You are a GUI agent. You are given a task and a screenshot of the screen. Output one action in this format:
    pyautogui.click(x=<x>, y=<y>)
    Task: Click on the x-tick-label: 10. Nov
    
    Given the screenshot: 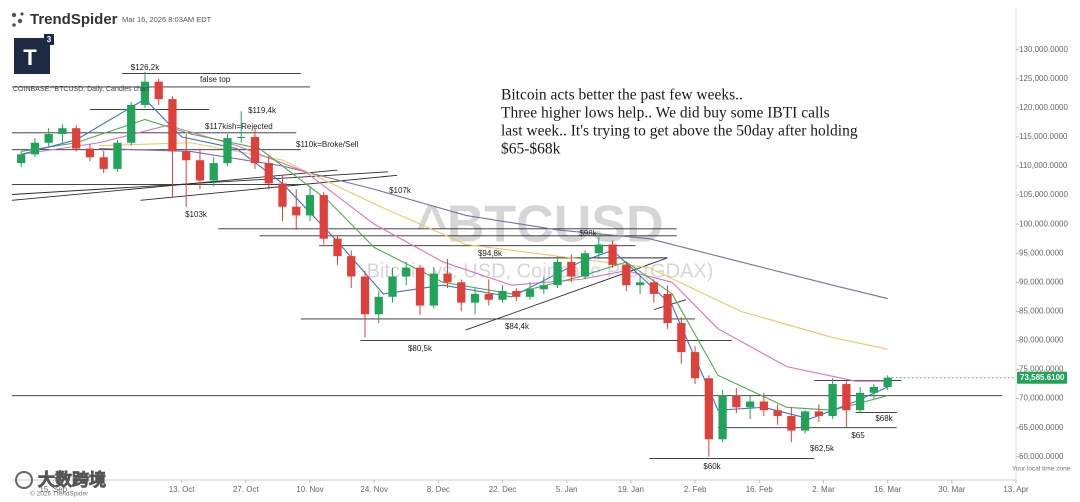 What is the action you would take?
    pyautogui.click(x=310, y=489)
    